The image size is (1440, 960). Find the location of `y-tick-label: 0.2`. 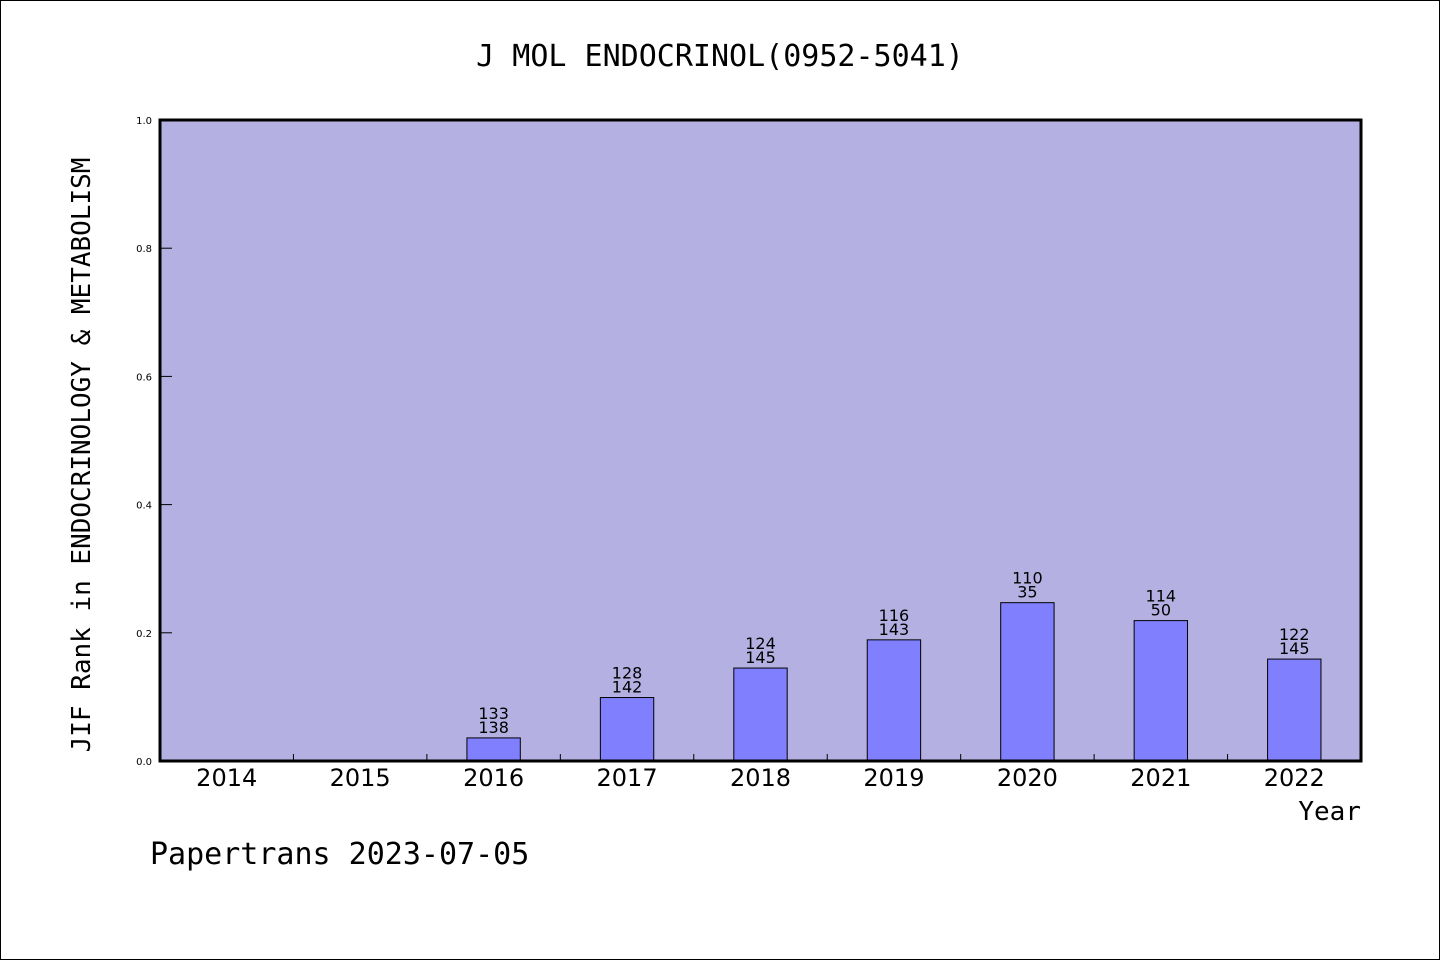

y-tick-label: 0.2 is located at coordinates (144, 634).